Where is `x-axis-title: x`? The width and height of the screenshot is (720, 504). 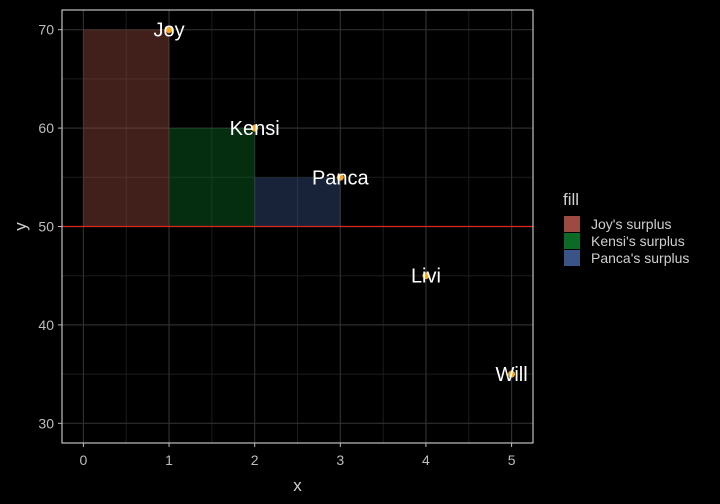
x-axis-title: x is located at coordinates (297, 485).